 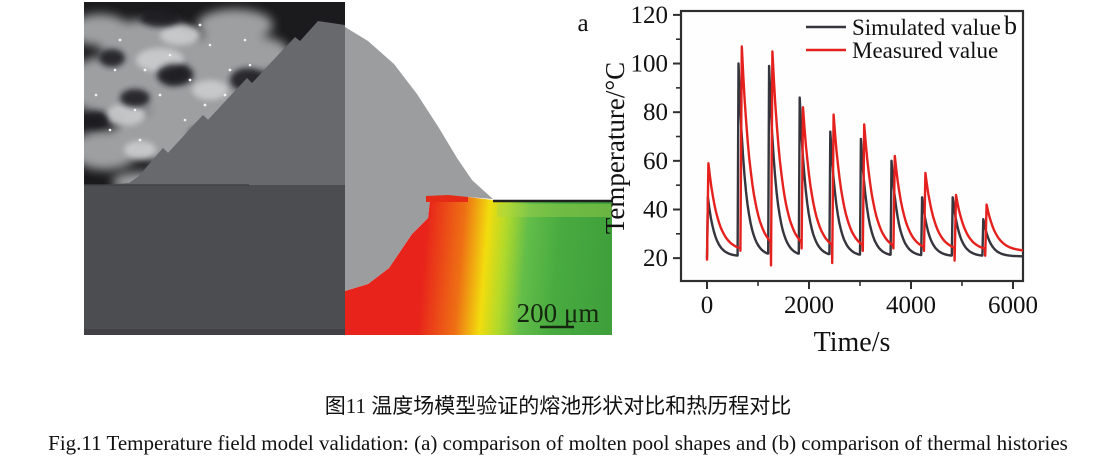 What do you see at coordinates (617, 148) in the screenshot?
I see `y-axis-title: Temperature/°C` at bounding box center [617, 148].